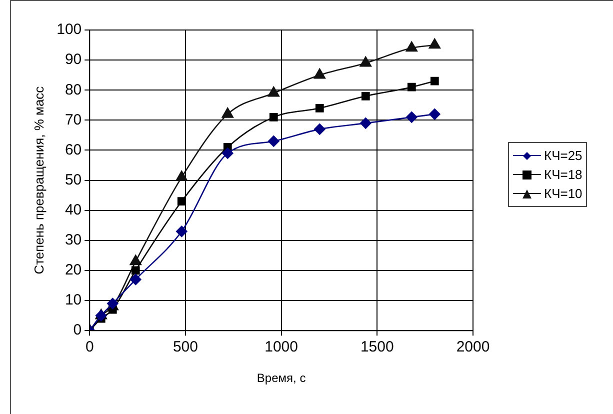  What do you see at coordinates (73, 240) in the screenshot?
I see `y-tick-label: 30` at bounding box center [73, 240].